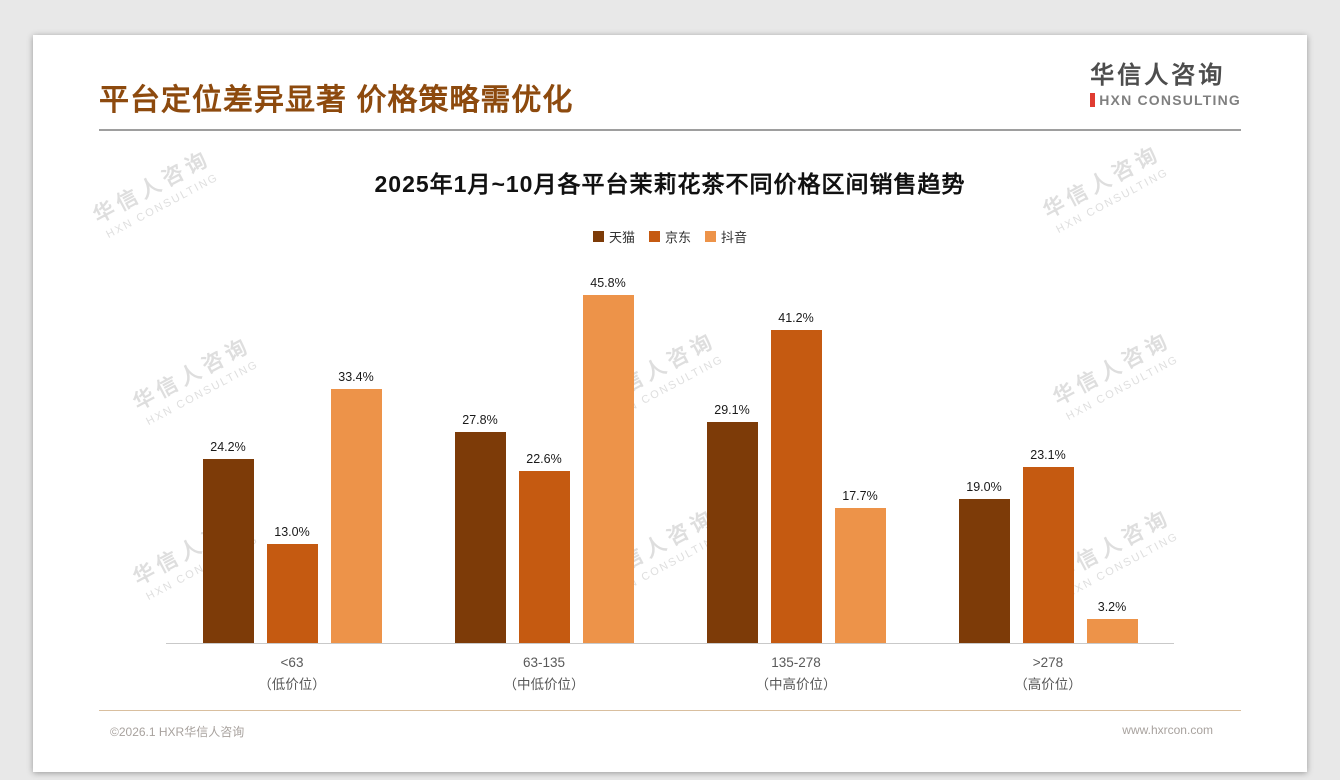 This screenshot has width=1340, height=780. Describe the element at coordinates (1048, 673) in the screenshot. I see `category-label: >278 （高价位）` at that location.